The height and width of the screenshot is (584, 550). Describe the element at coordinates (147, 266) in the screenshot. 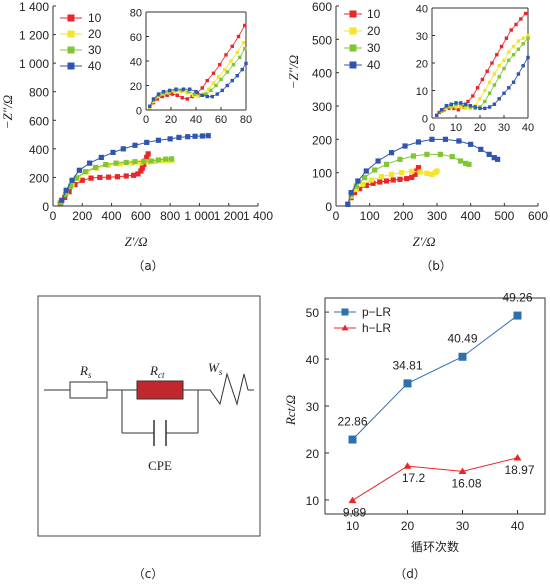

I see `panel-a-caption: （a）` at that location.